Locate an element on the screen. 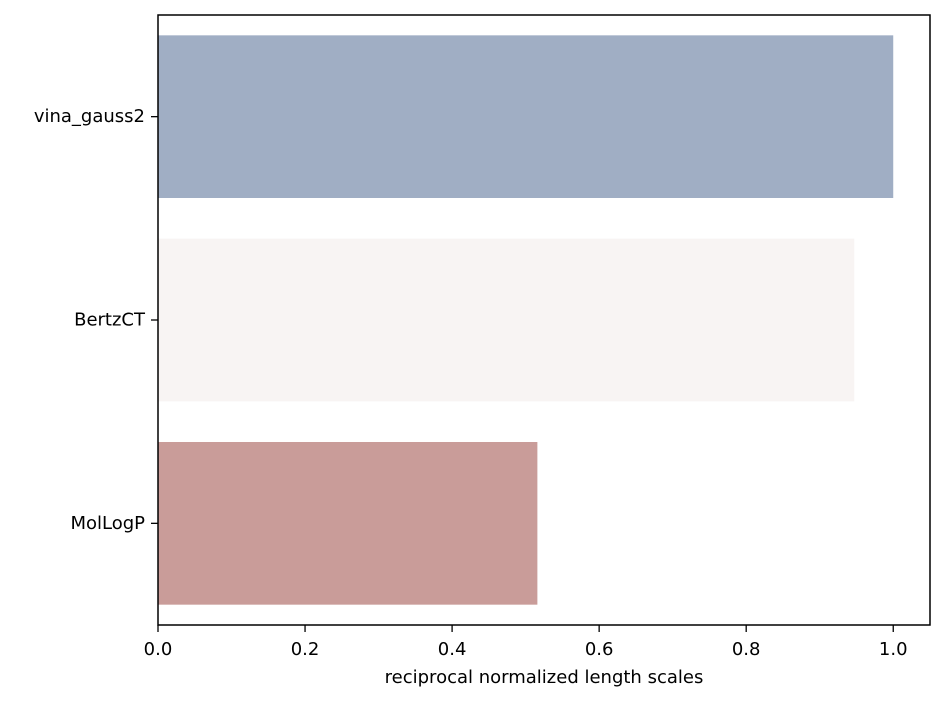 The image size is (944, 707). y-tick-label: MolLogP is located at coordinates (107, 523).